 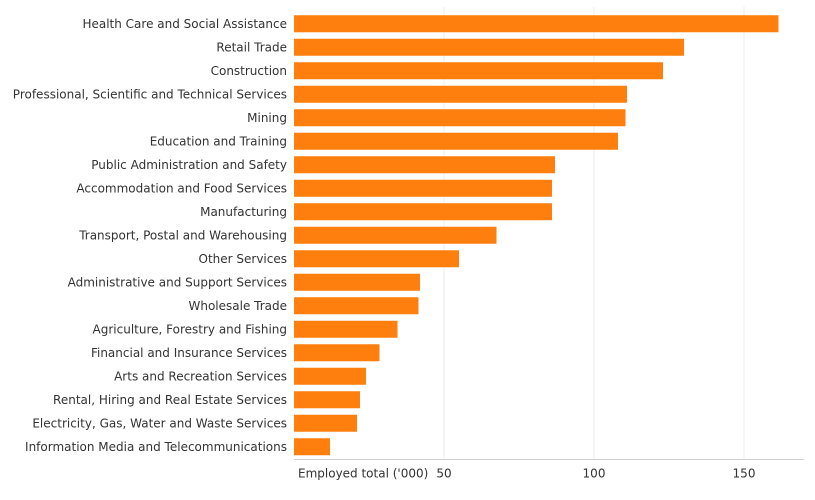 What do you see at coordinates (744, 474) in the screenshot?
I see `x-tick-label: 150` at bounding box center [744, 474].